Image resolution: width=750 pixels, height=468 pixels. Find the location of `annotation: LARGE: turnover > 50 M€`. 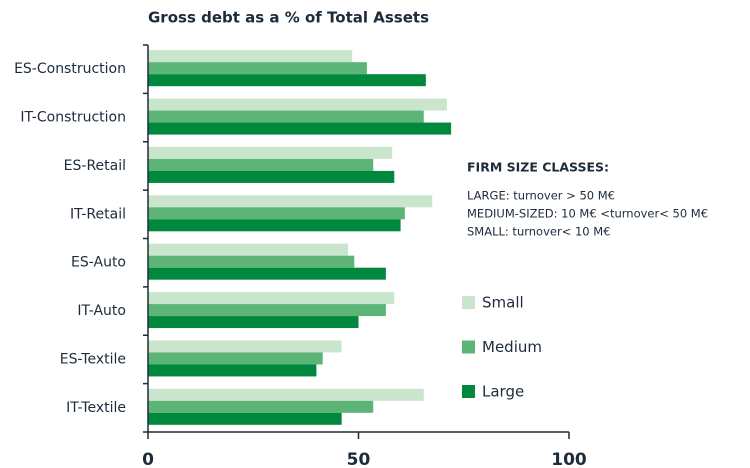

annotation: LARGE: turnover > 50 M€ is located at coordinates (541, 196).